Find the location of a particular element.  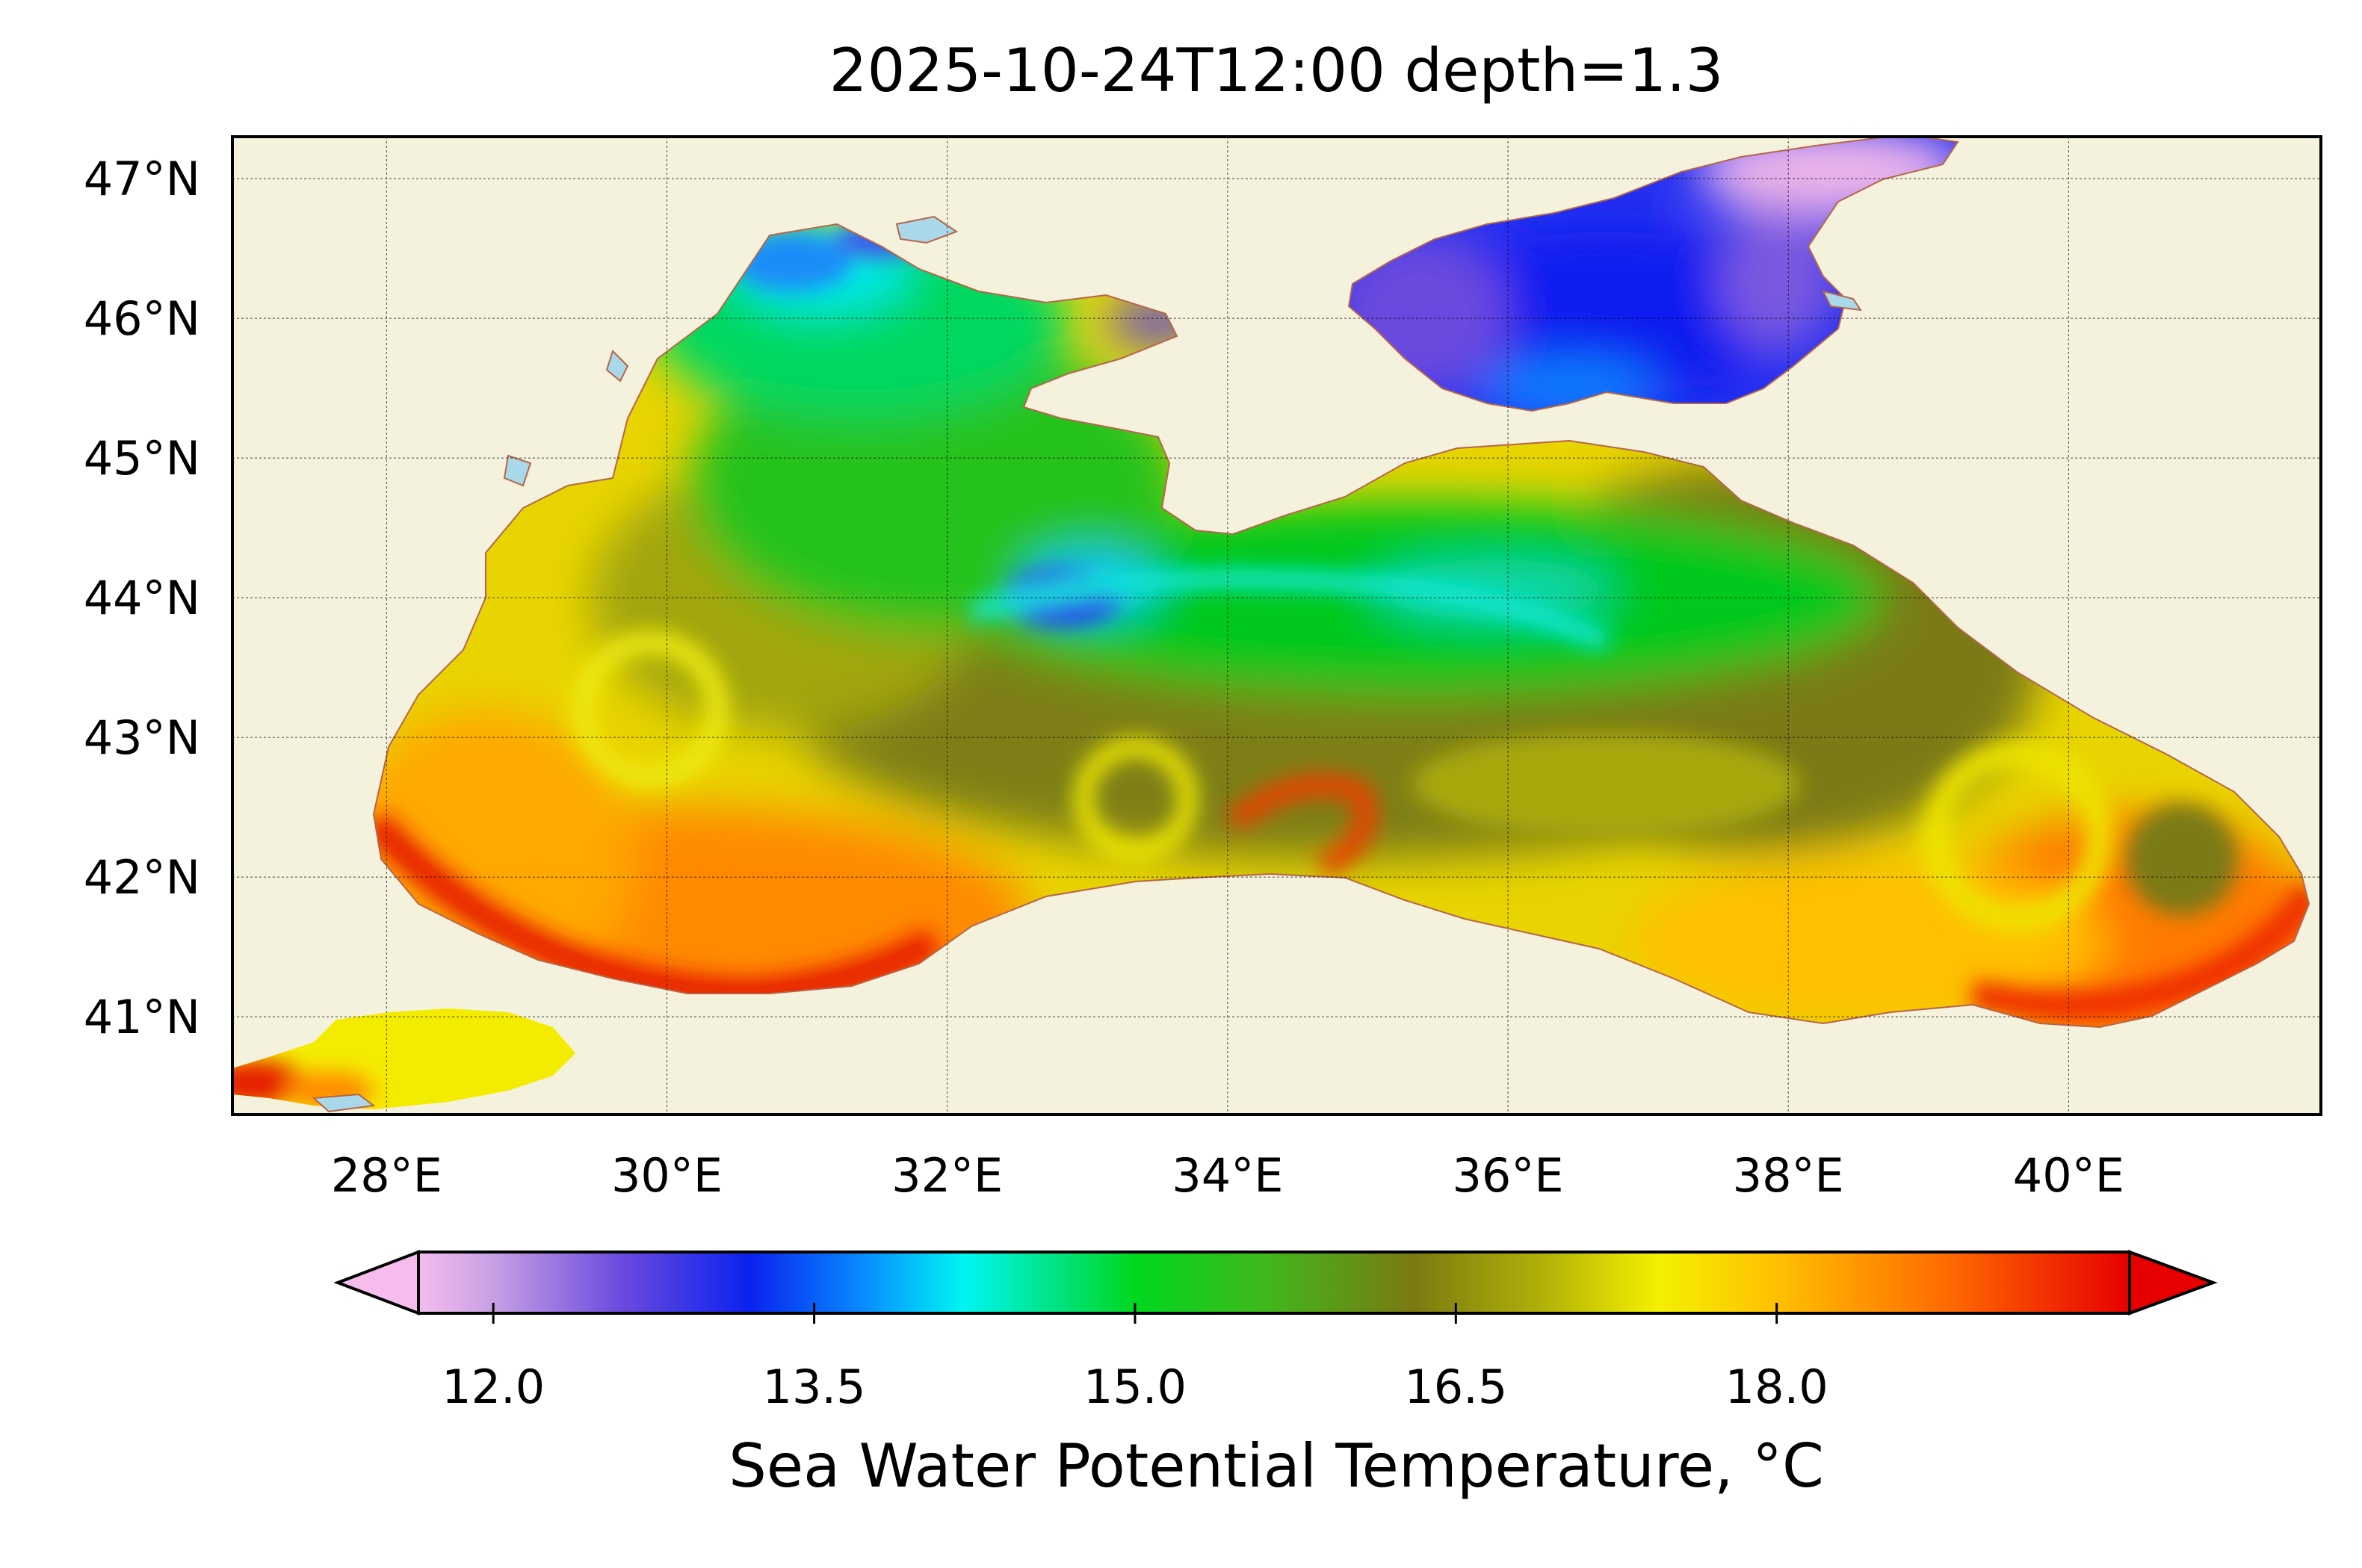

colorbar-tick-label: 18.0 is located at coordinates (1776, 1387).